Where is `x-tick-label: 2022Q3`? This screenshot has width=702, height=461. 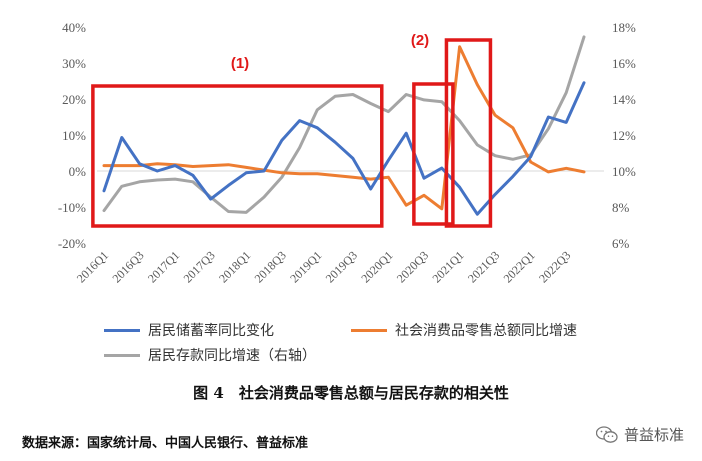
x-tick-label: 2022Q3 is located at coordinates (554, 266).